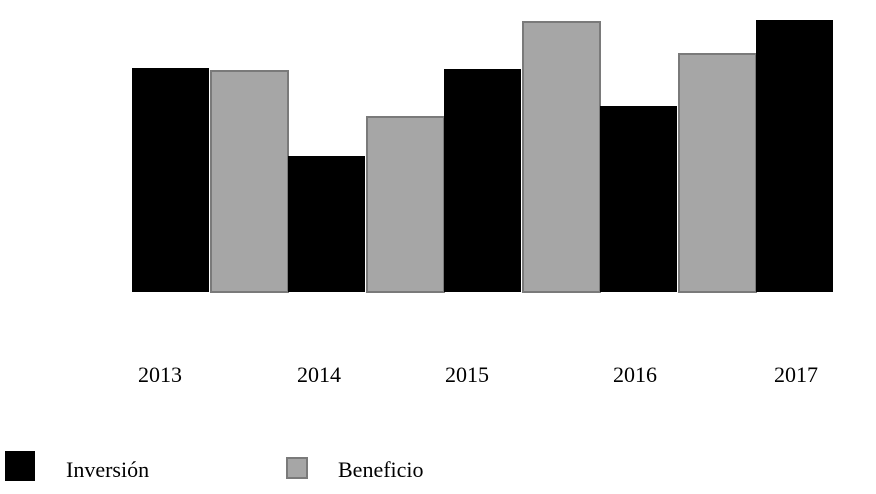 This screenshot has width=876, height=494. What do you see at coordinates (107, 469) in the screenshot?
I see `legend-label-inversion: Inversión` at bounding box center [107, 469].